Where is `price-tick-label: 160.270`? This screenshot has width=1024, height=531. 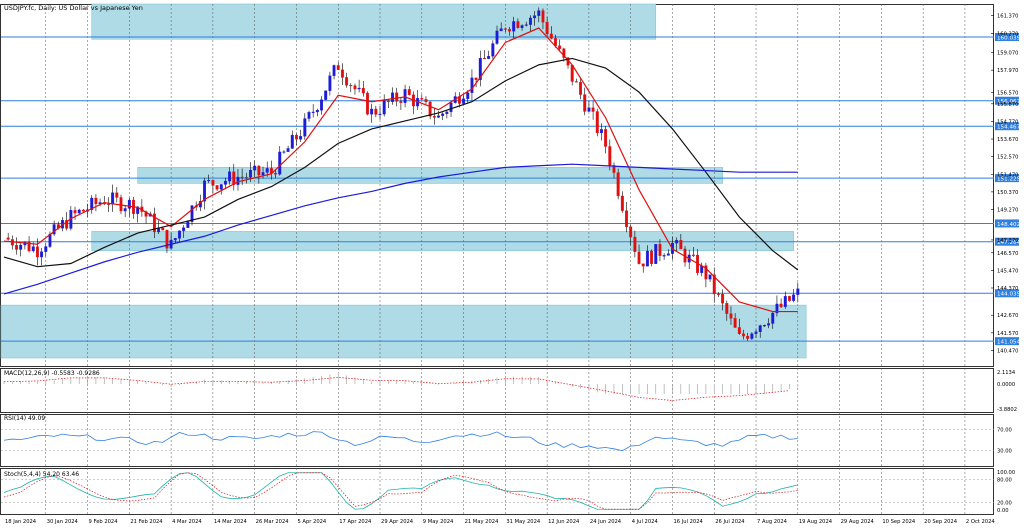 price-tick-label: 160.270 is located at coordinates (1007, 34).